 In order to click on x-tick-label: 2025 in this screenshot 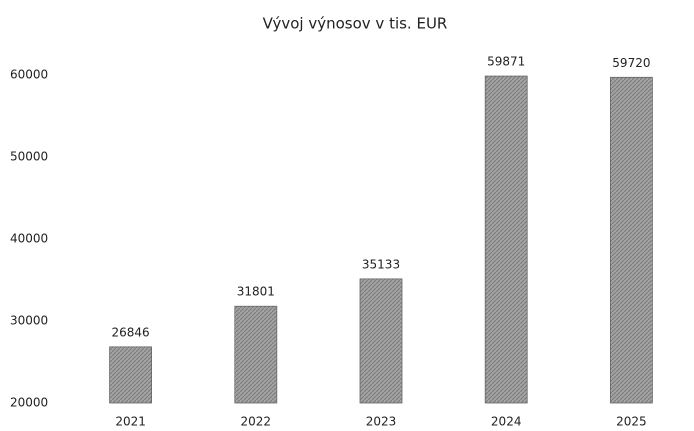, I will do `click(631, 422)`.